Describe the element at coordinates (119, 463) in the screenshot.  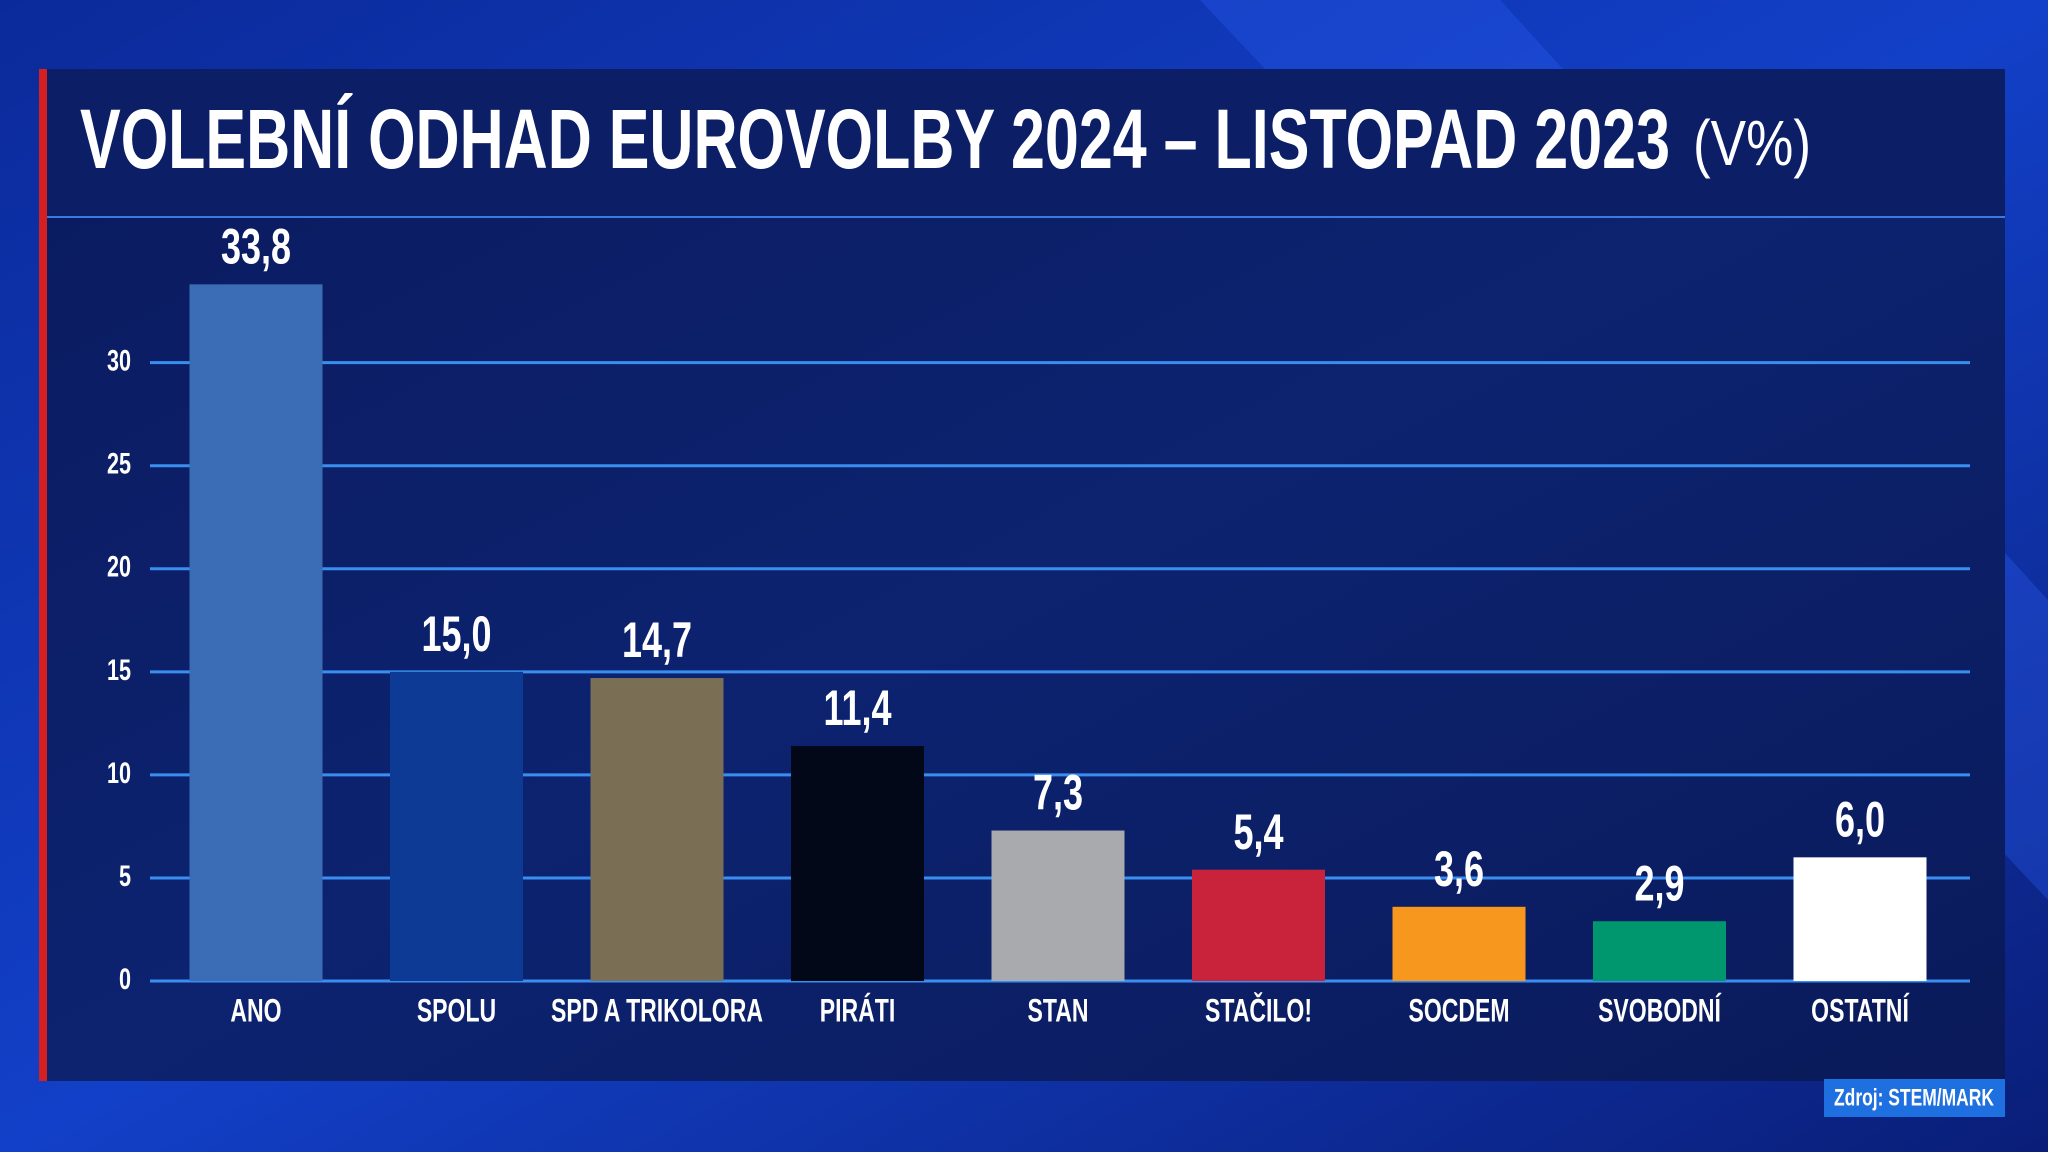
I see `y-tick-label: 25` at that location.